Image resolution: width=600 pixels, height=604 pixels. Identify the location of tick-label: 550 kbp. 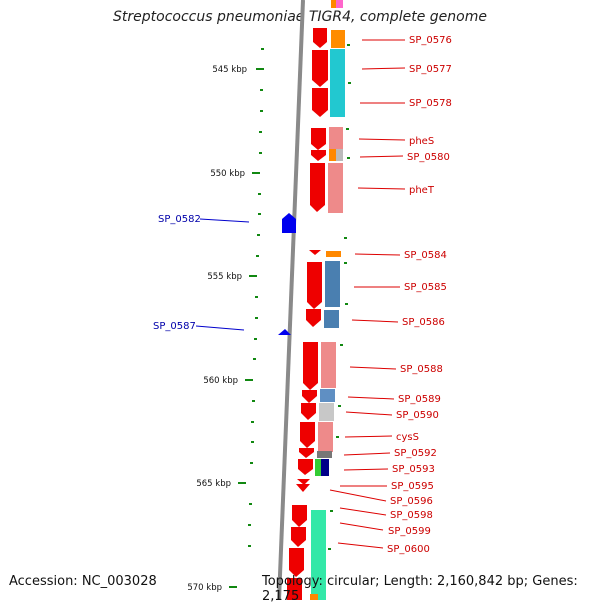
(227, 174).